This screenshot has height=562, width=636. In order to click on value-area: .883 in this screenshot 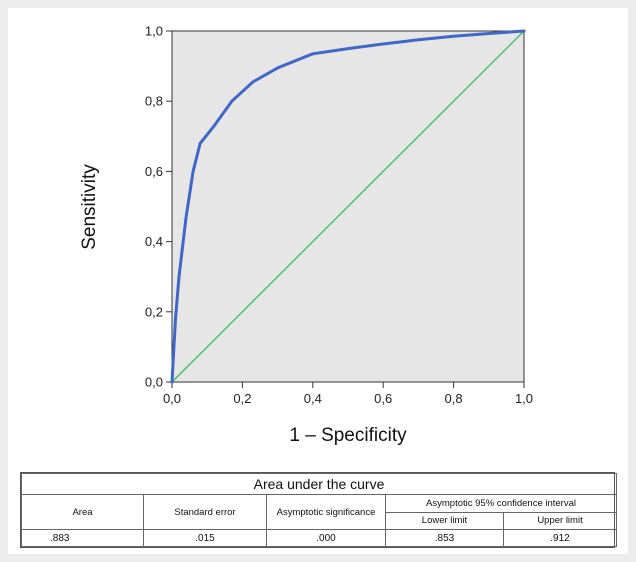, I will do `click(82, 538)`.